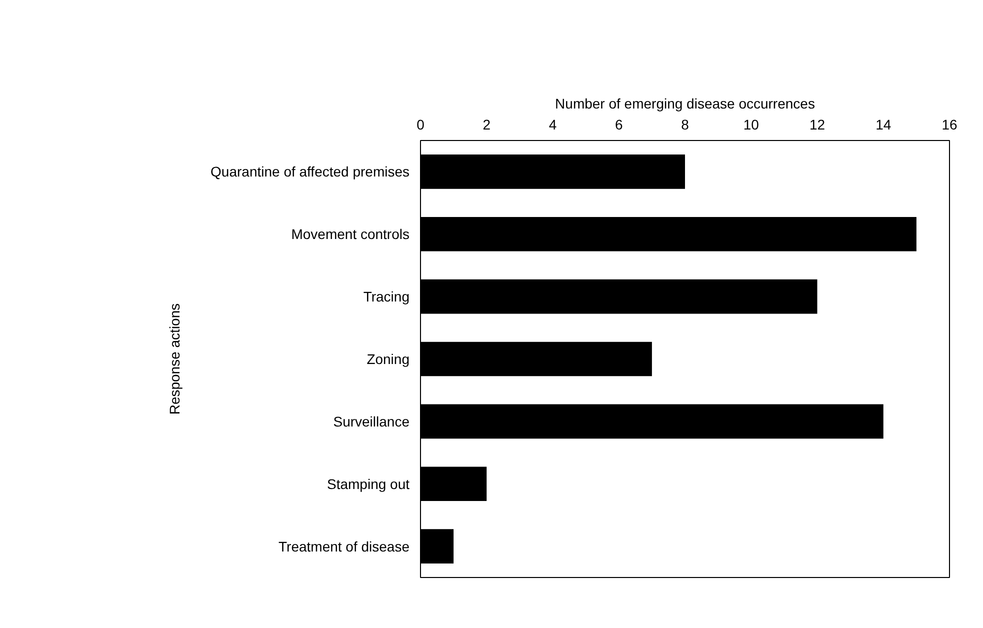 Image resolution: width=983 pixels, height=628 pixels. I want to click on y-tick-label: Quarantine of affected premises, so click(310, 172).